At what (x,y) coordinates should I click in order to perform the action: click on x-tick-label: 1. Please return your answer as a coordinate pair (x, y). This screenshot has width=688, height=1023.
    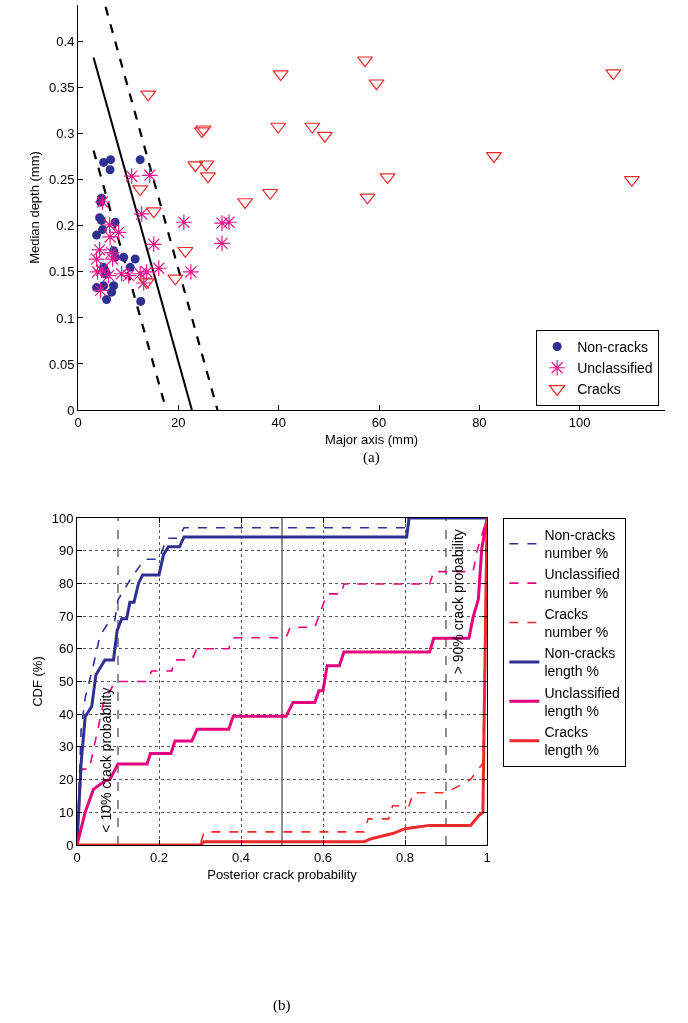
    Looking at the image, I should click on (487, 857).